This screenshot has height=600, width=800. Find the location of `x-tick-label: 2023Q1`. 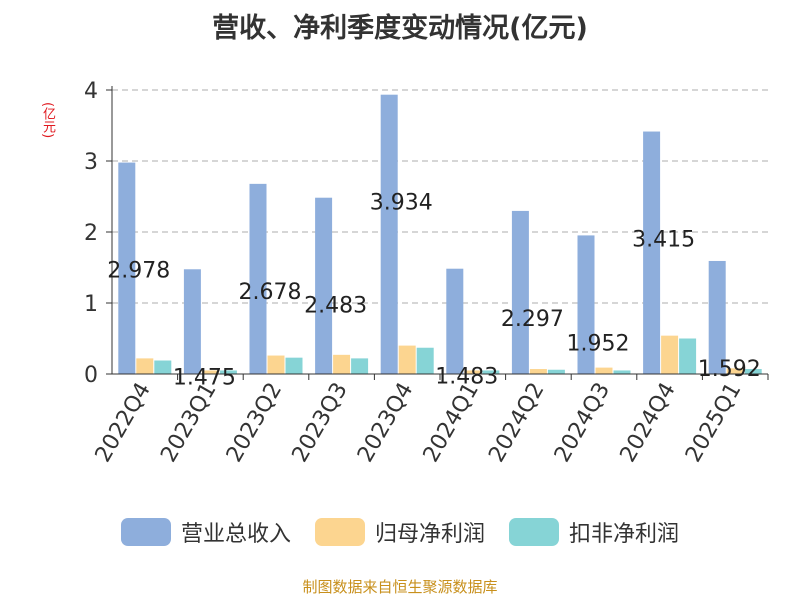

x-tick-label: 2023Q1 is located at coordinates (188, 423).